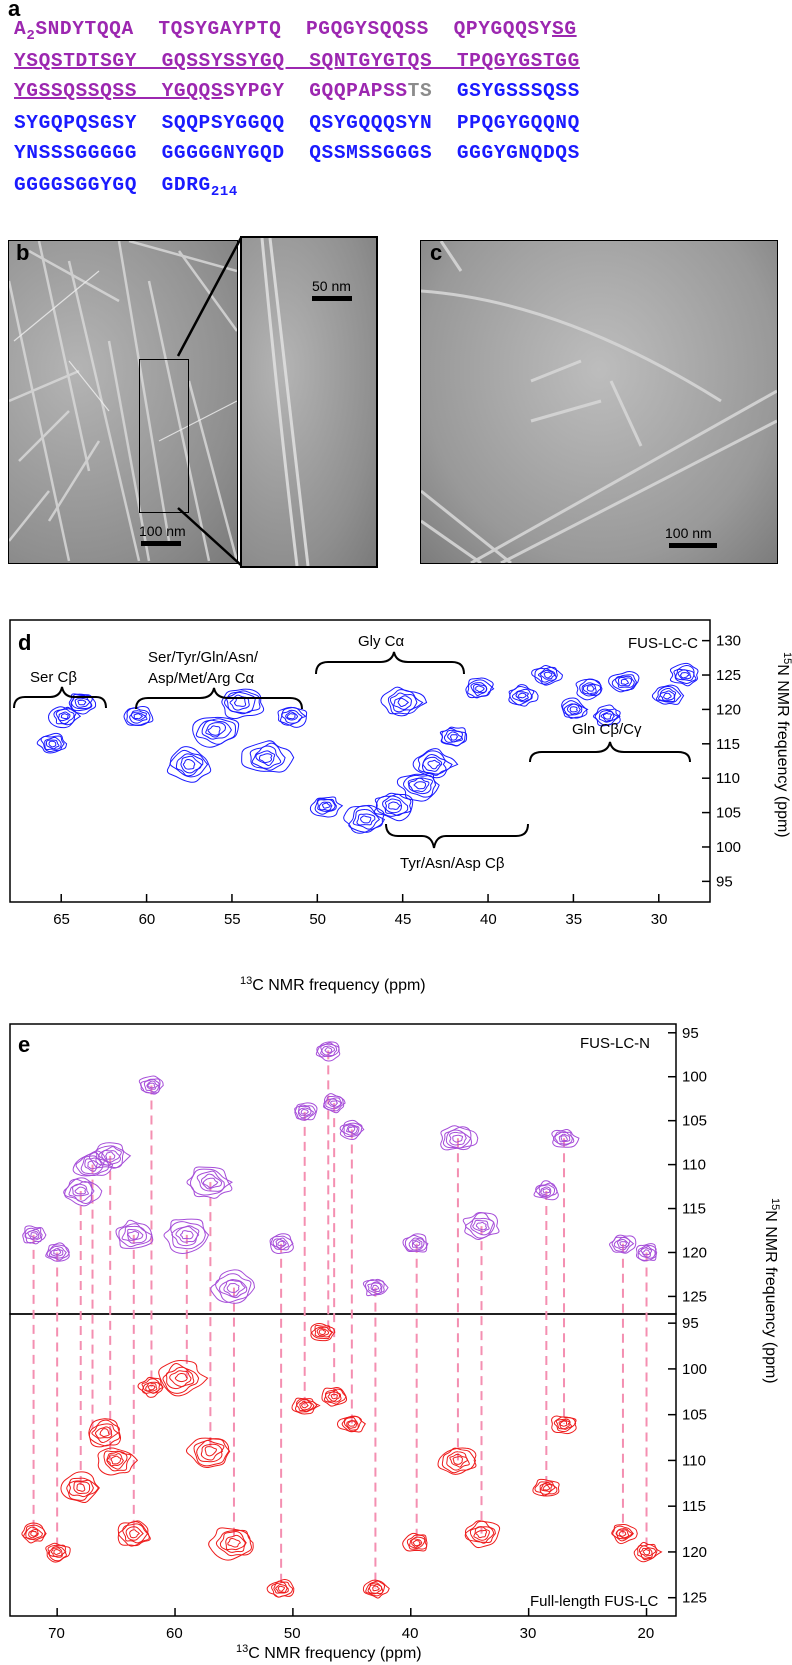  What do you see at coordinates (232, 919) in the screenshot?
I see `x-tick-label: 55` at bounding box center [232, 919].